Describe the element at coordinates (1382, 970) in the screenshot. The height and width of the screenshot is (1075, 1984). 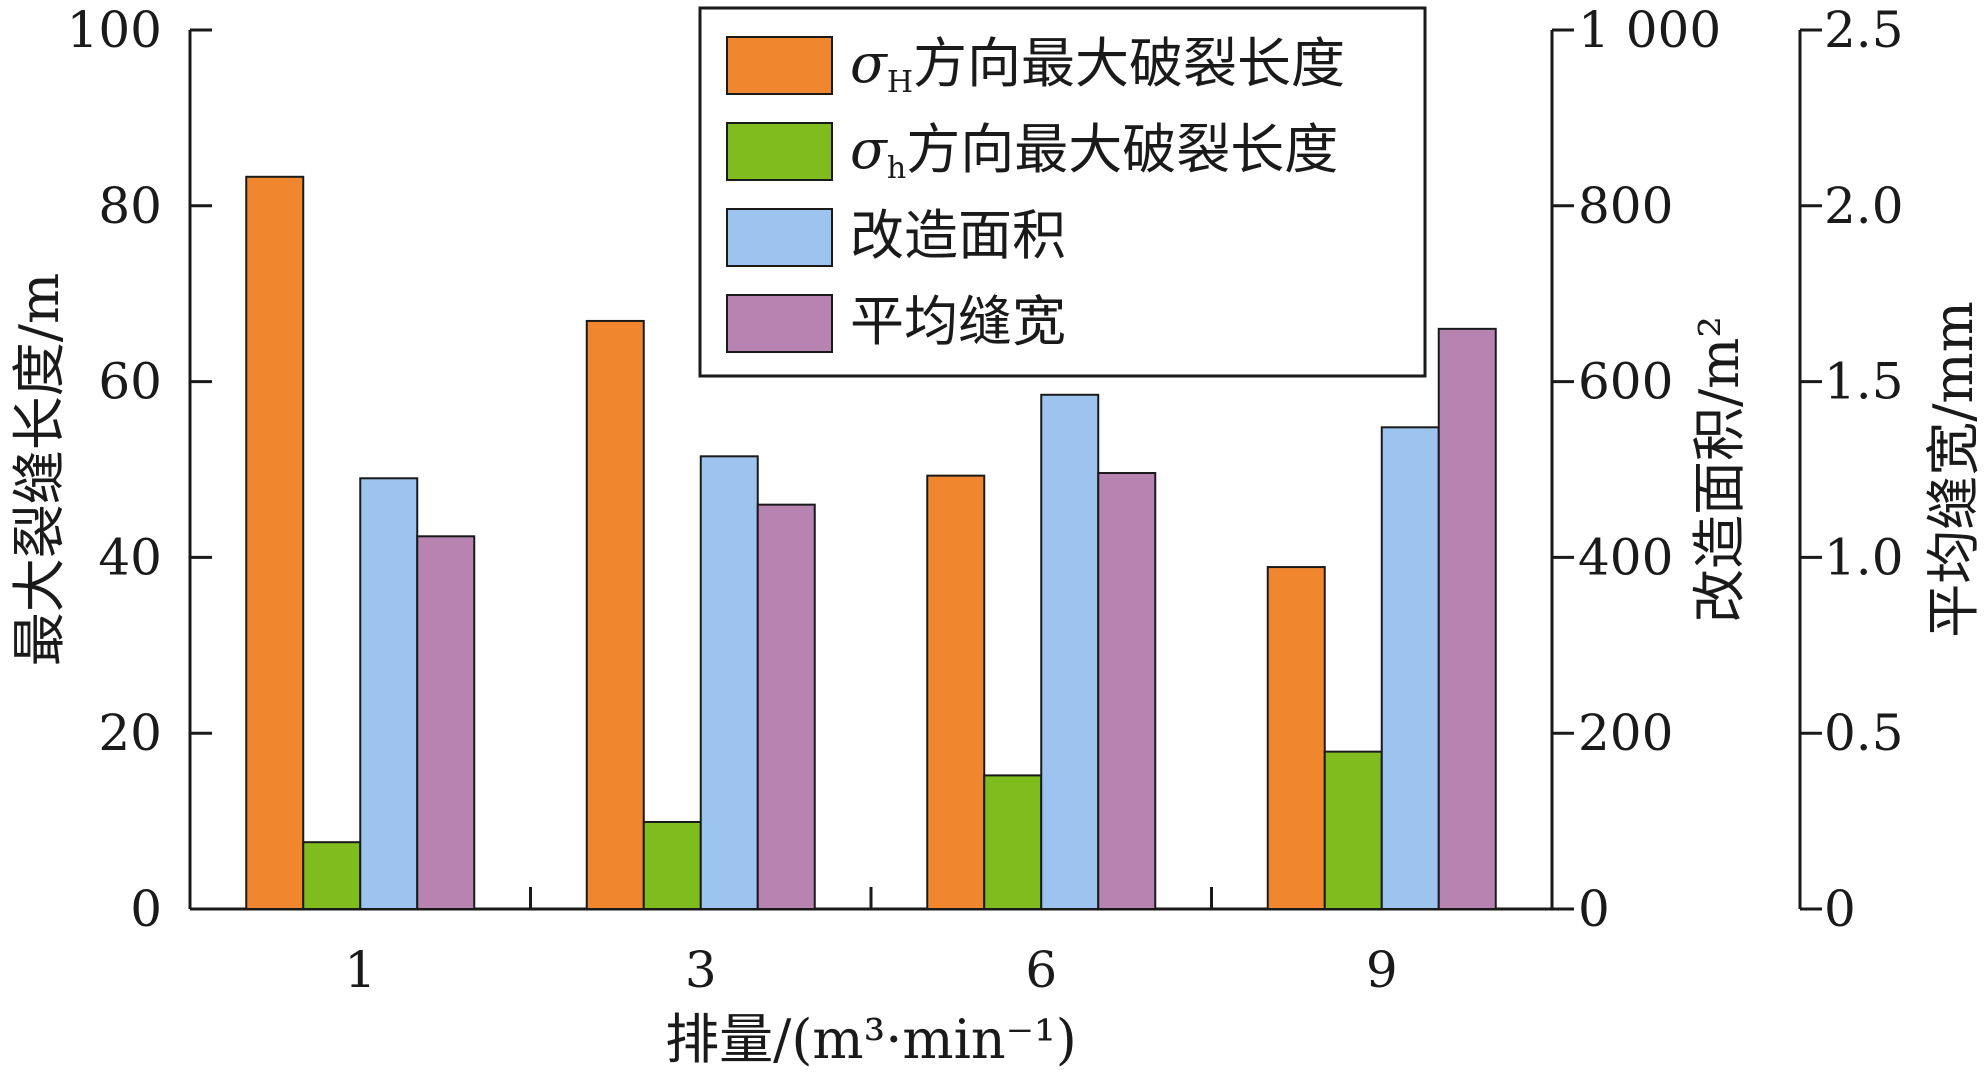
I see `x-tick-label: 9` at that location.